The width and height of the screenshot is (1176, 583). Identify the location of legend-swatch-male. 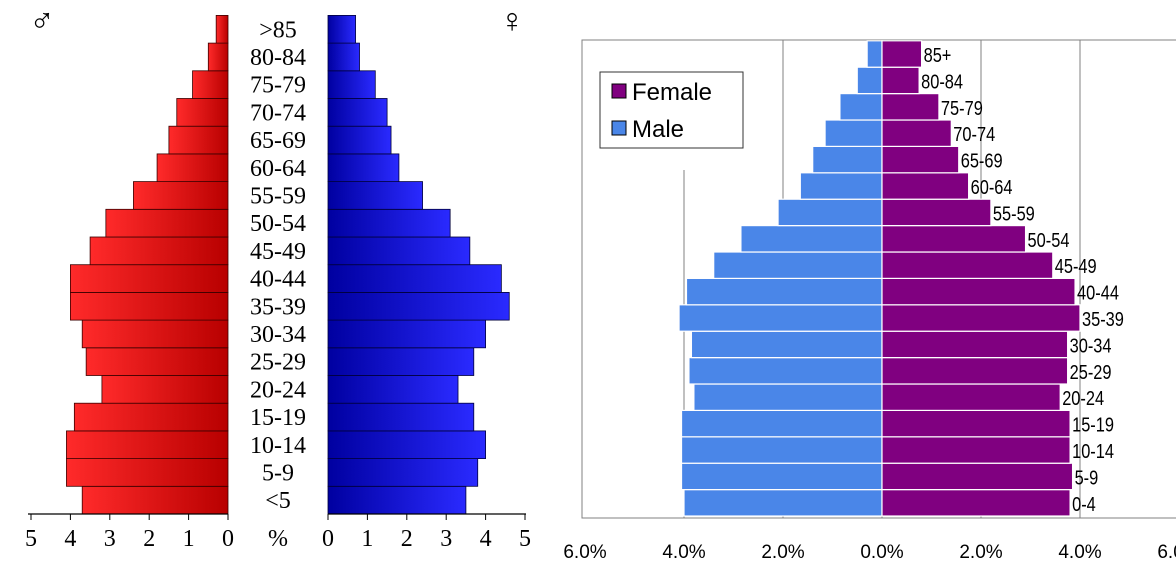
(619, 128).